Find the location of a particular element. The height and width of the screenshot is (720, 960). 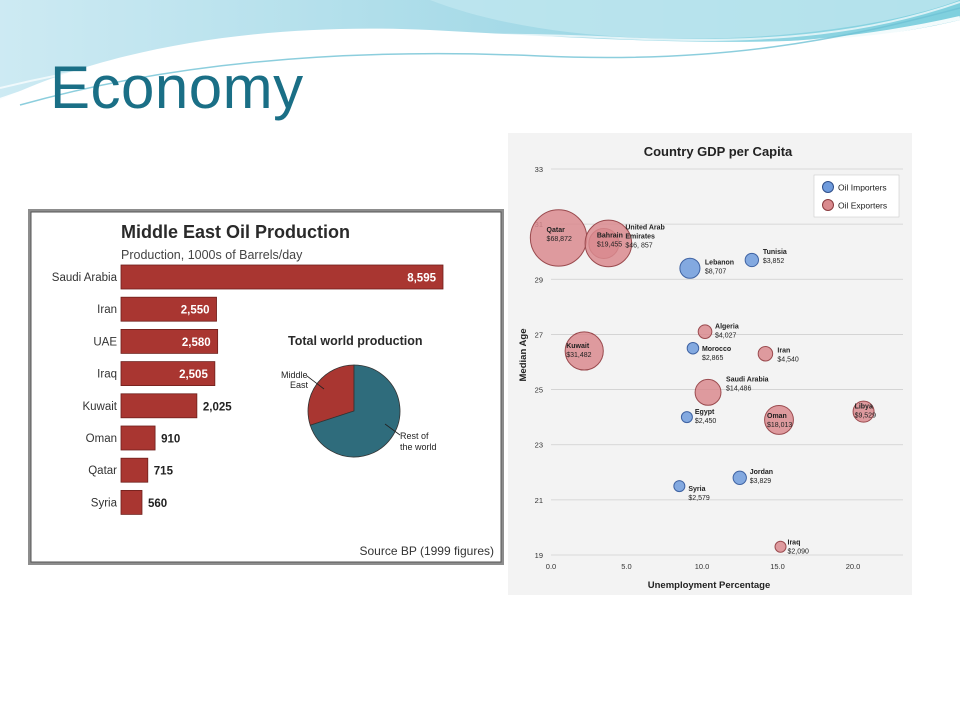

bubble-label-algeria: Algeria $4,027 is located at coordinates (727, 332).